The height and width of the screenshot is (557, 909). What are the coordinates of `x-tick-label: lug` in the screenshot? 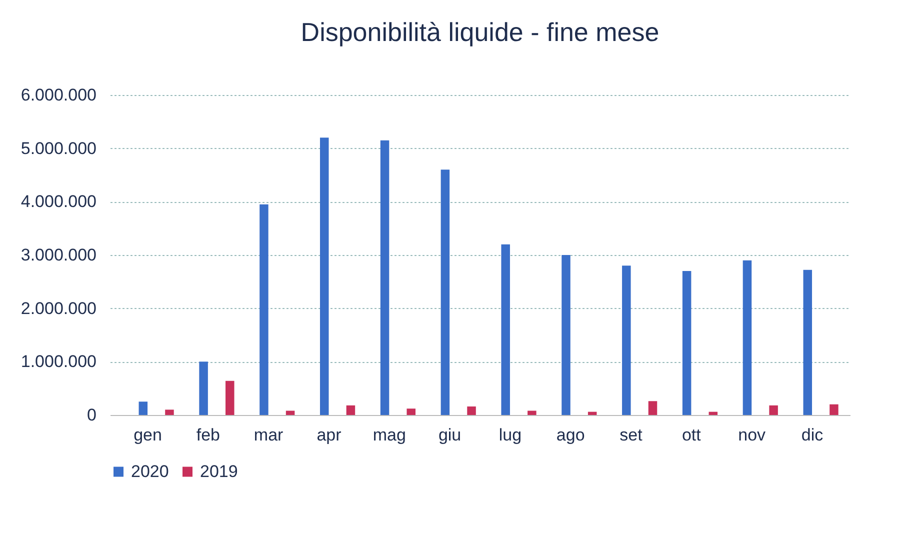 It's located at (510, 435).